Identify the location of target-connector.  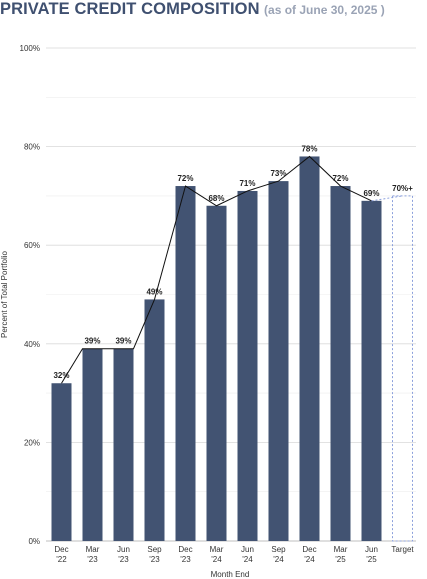
(387, 198).